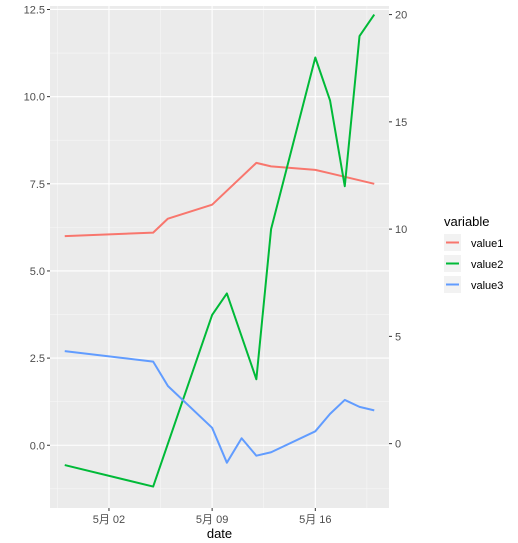 The width and height of the screenshot is (518, 543). I want to click on y-right-tick-label: 20, so click(401, 16).